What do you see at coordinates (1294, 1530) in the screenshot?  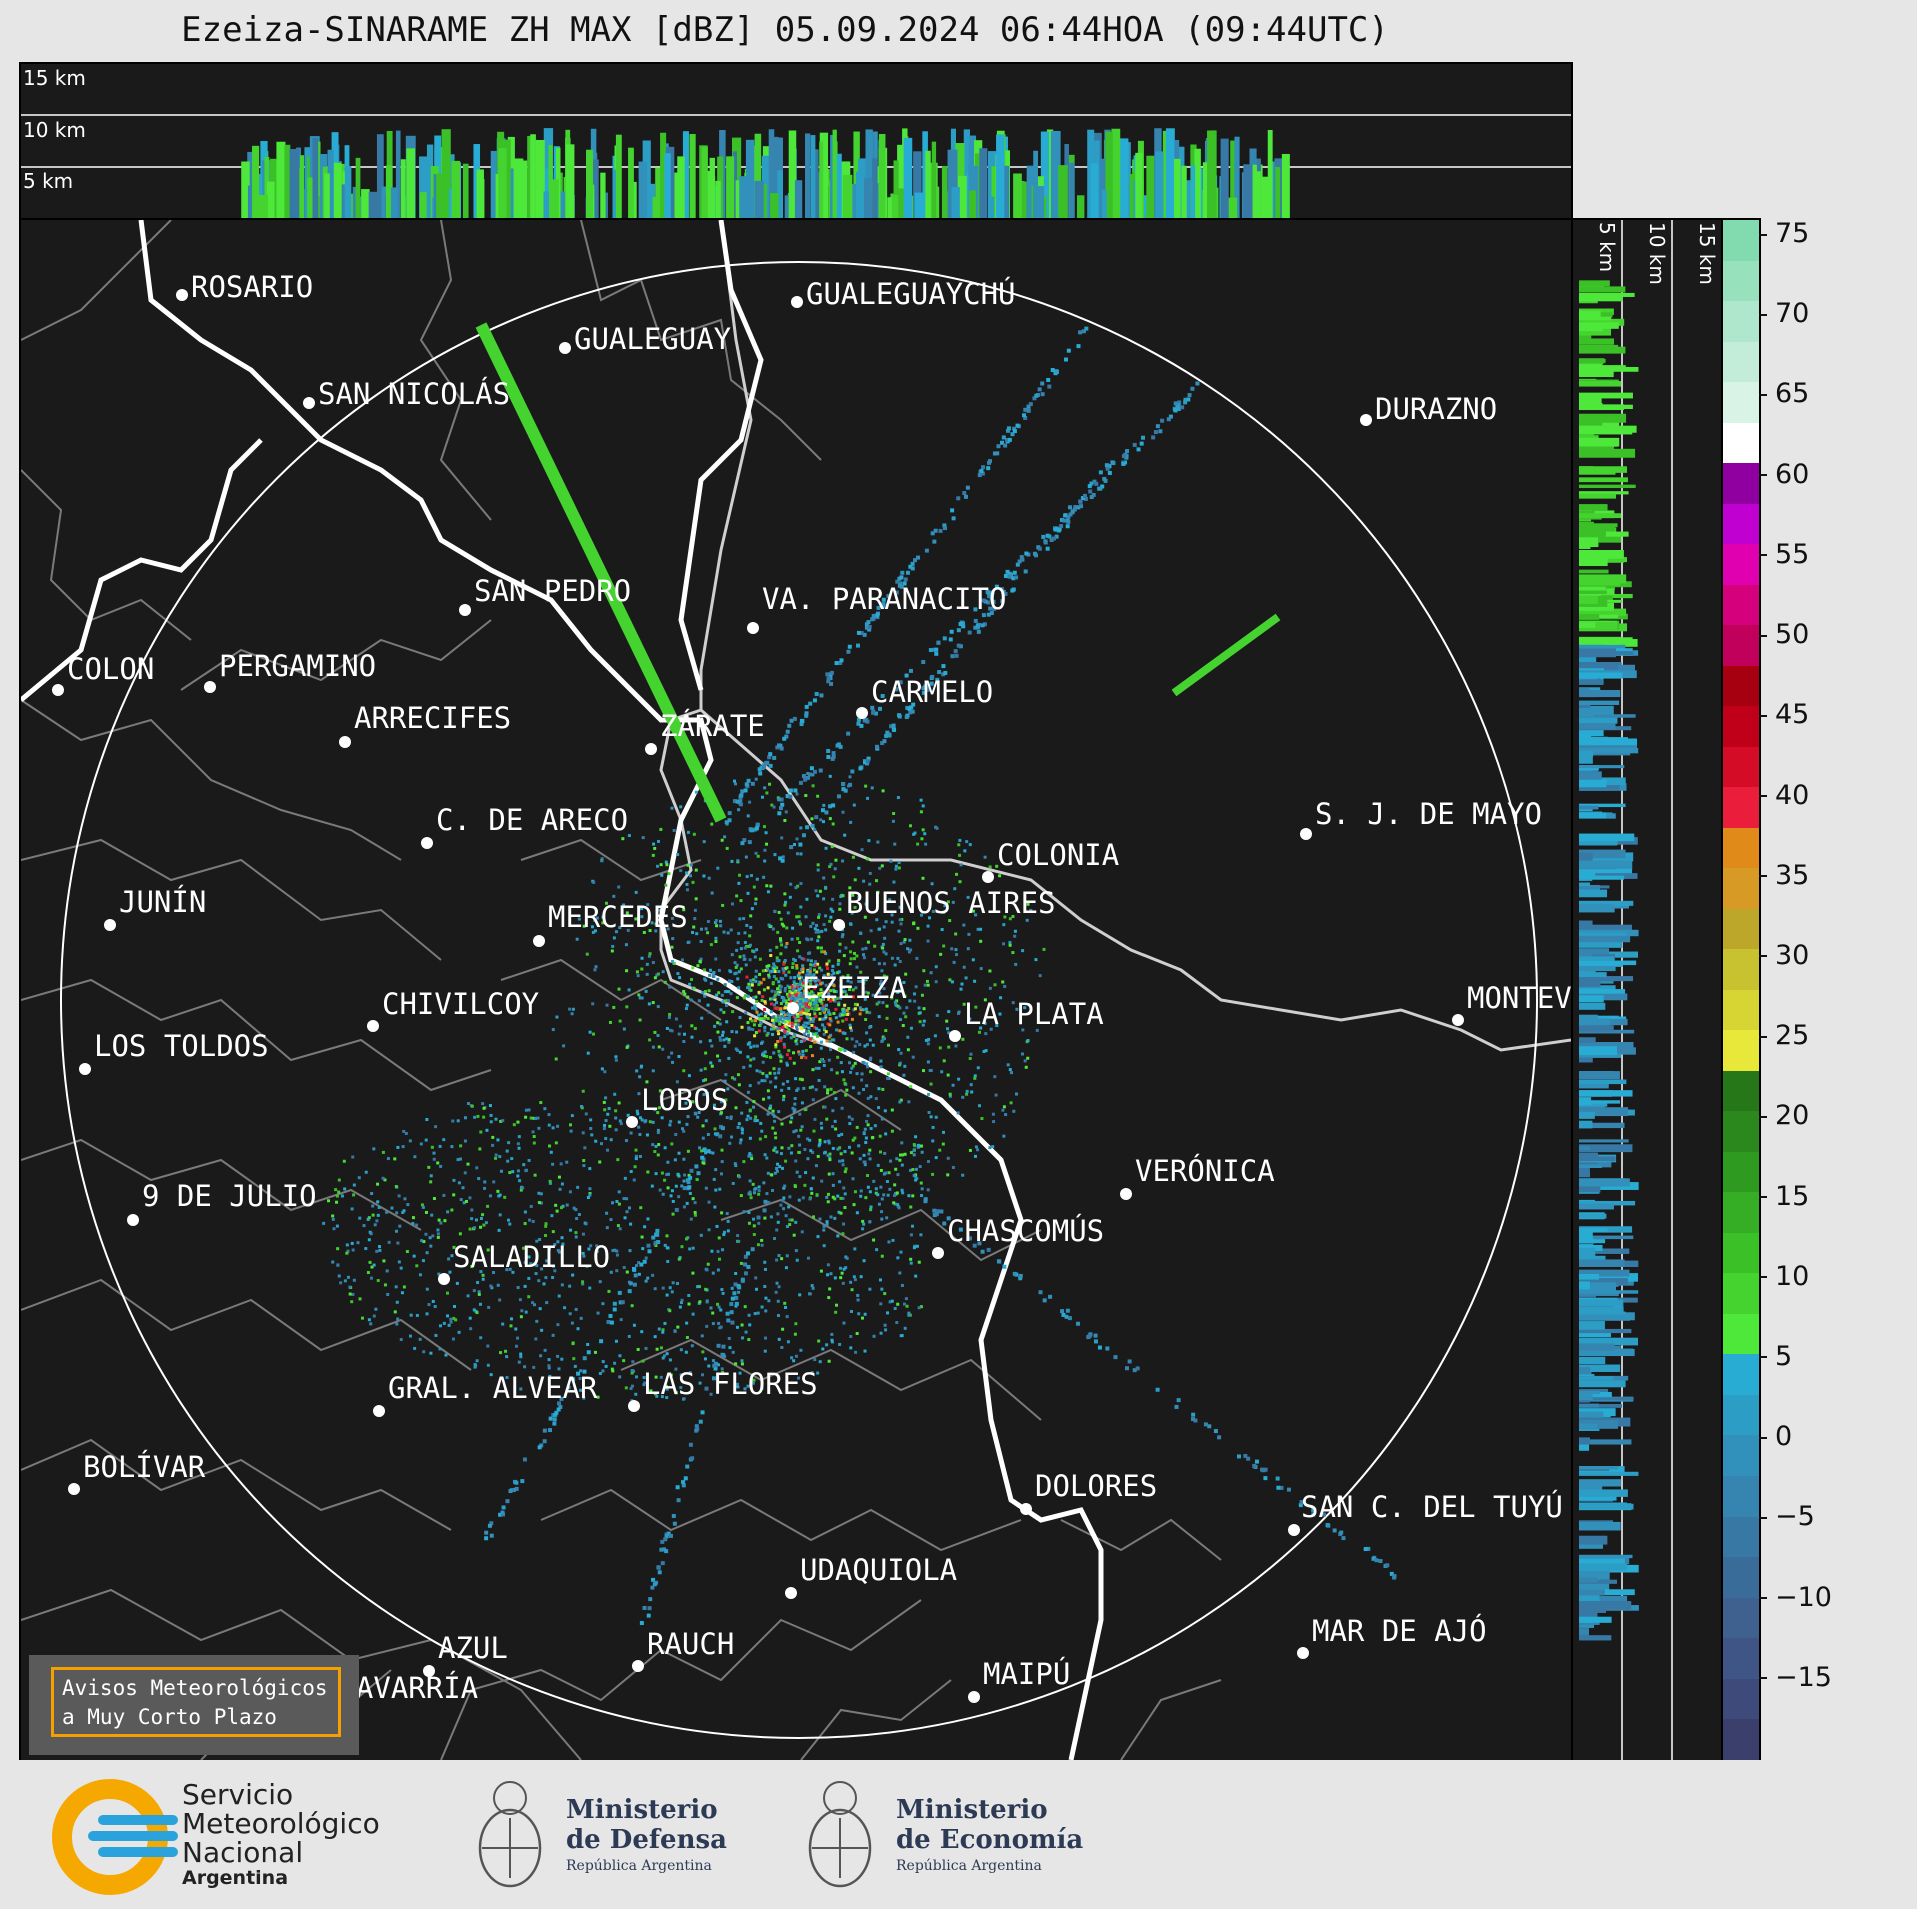 I see `city-dot-san-c-del-tuyu` at bounding box center [1294, 1530].